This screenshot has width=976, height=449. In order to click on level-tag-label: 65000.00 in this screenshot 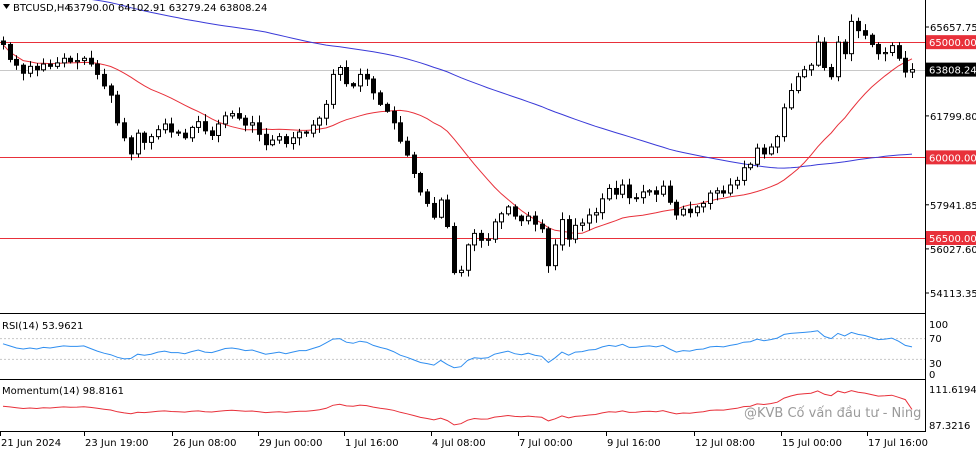, I will do `click(952, 43)`.